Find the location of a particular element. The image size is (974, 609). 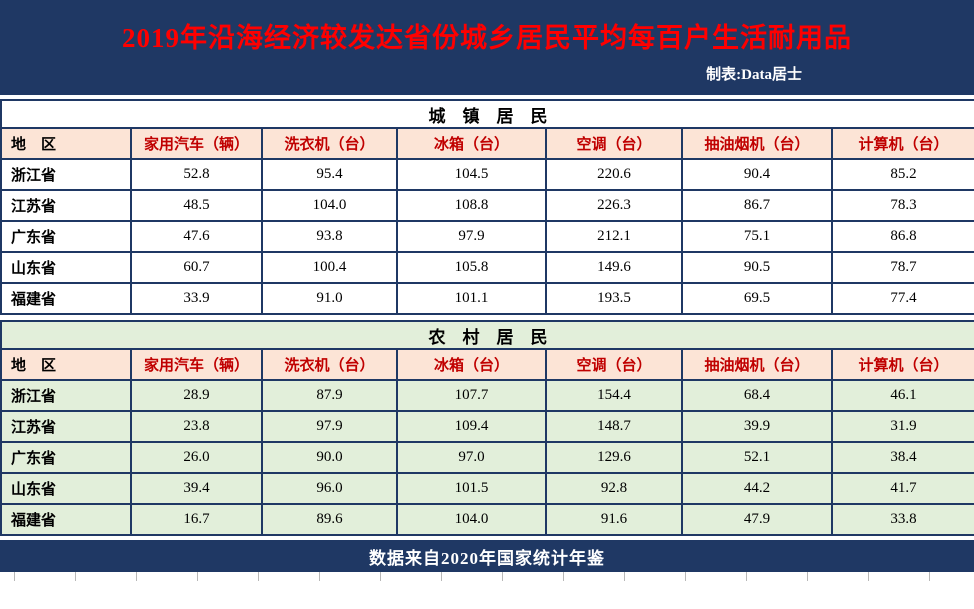

value-cell: 92.8 is located at coordinates (614, 488).